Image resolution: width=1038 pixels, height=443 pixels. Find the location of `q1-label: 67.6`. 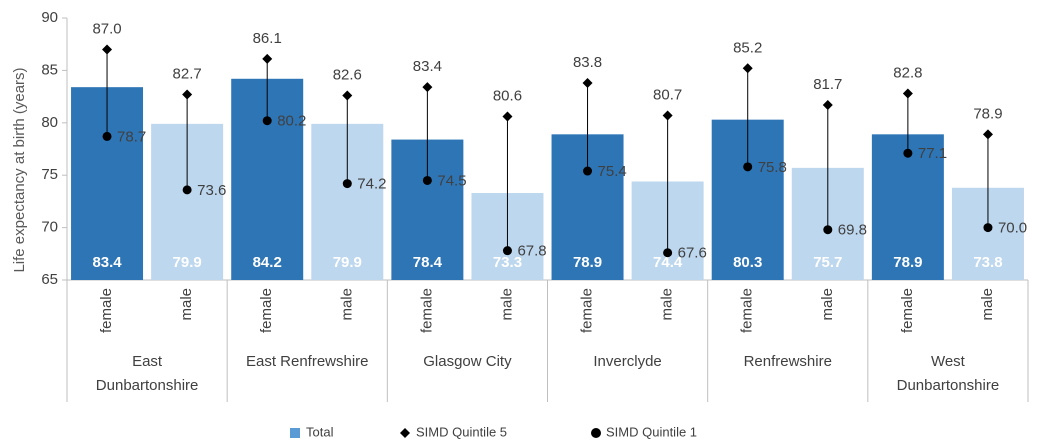

q1-label: 67.6 is located at coordinates (692, 253).